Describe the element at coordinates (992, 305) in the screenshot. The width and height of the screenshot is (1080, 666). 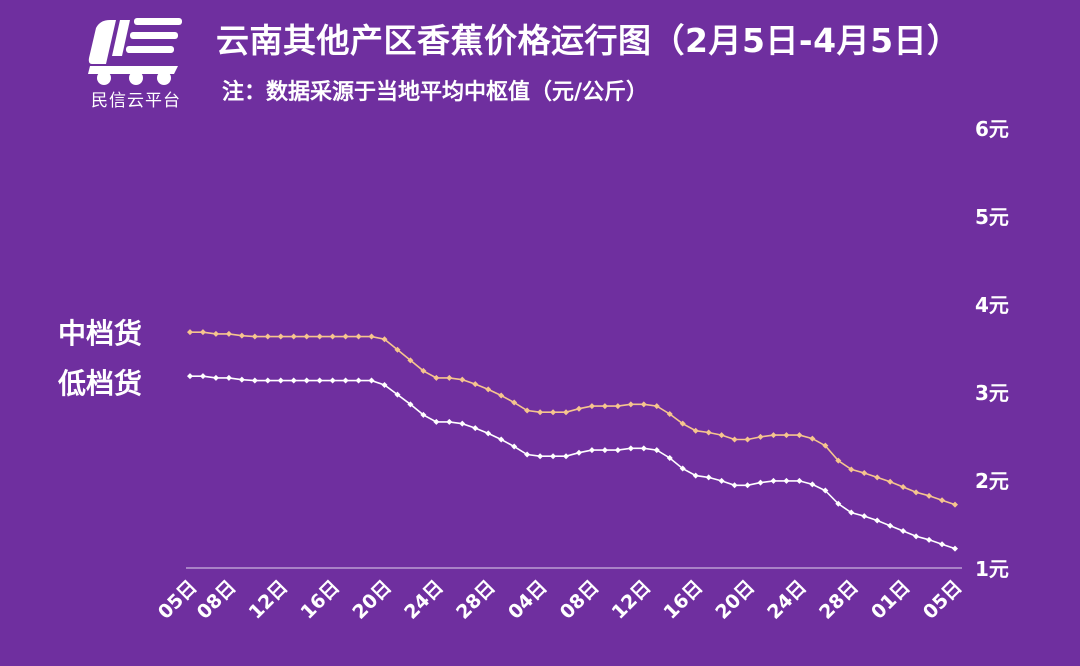
I see `y-tick-label: 4元` at that location.